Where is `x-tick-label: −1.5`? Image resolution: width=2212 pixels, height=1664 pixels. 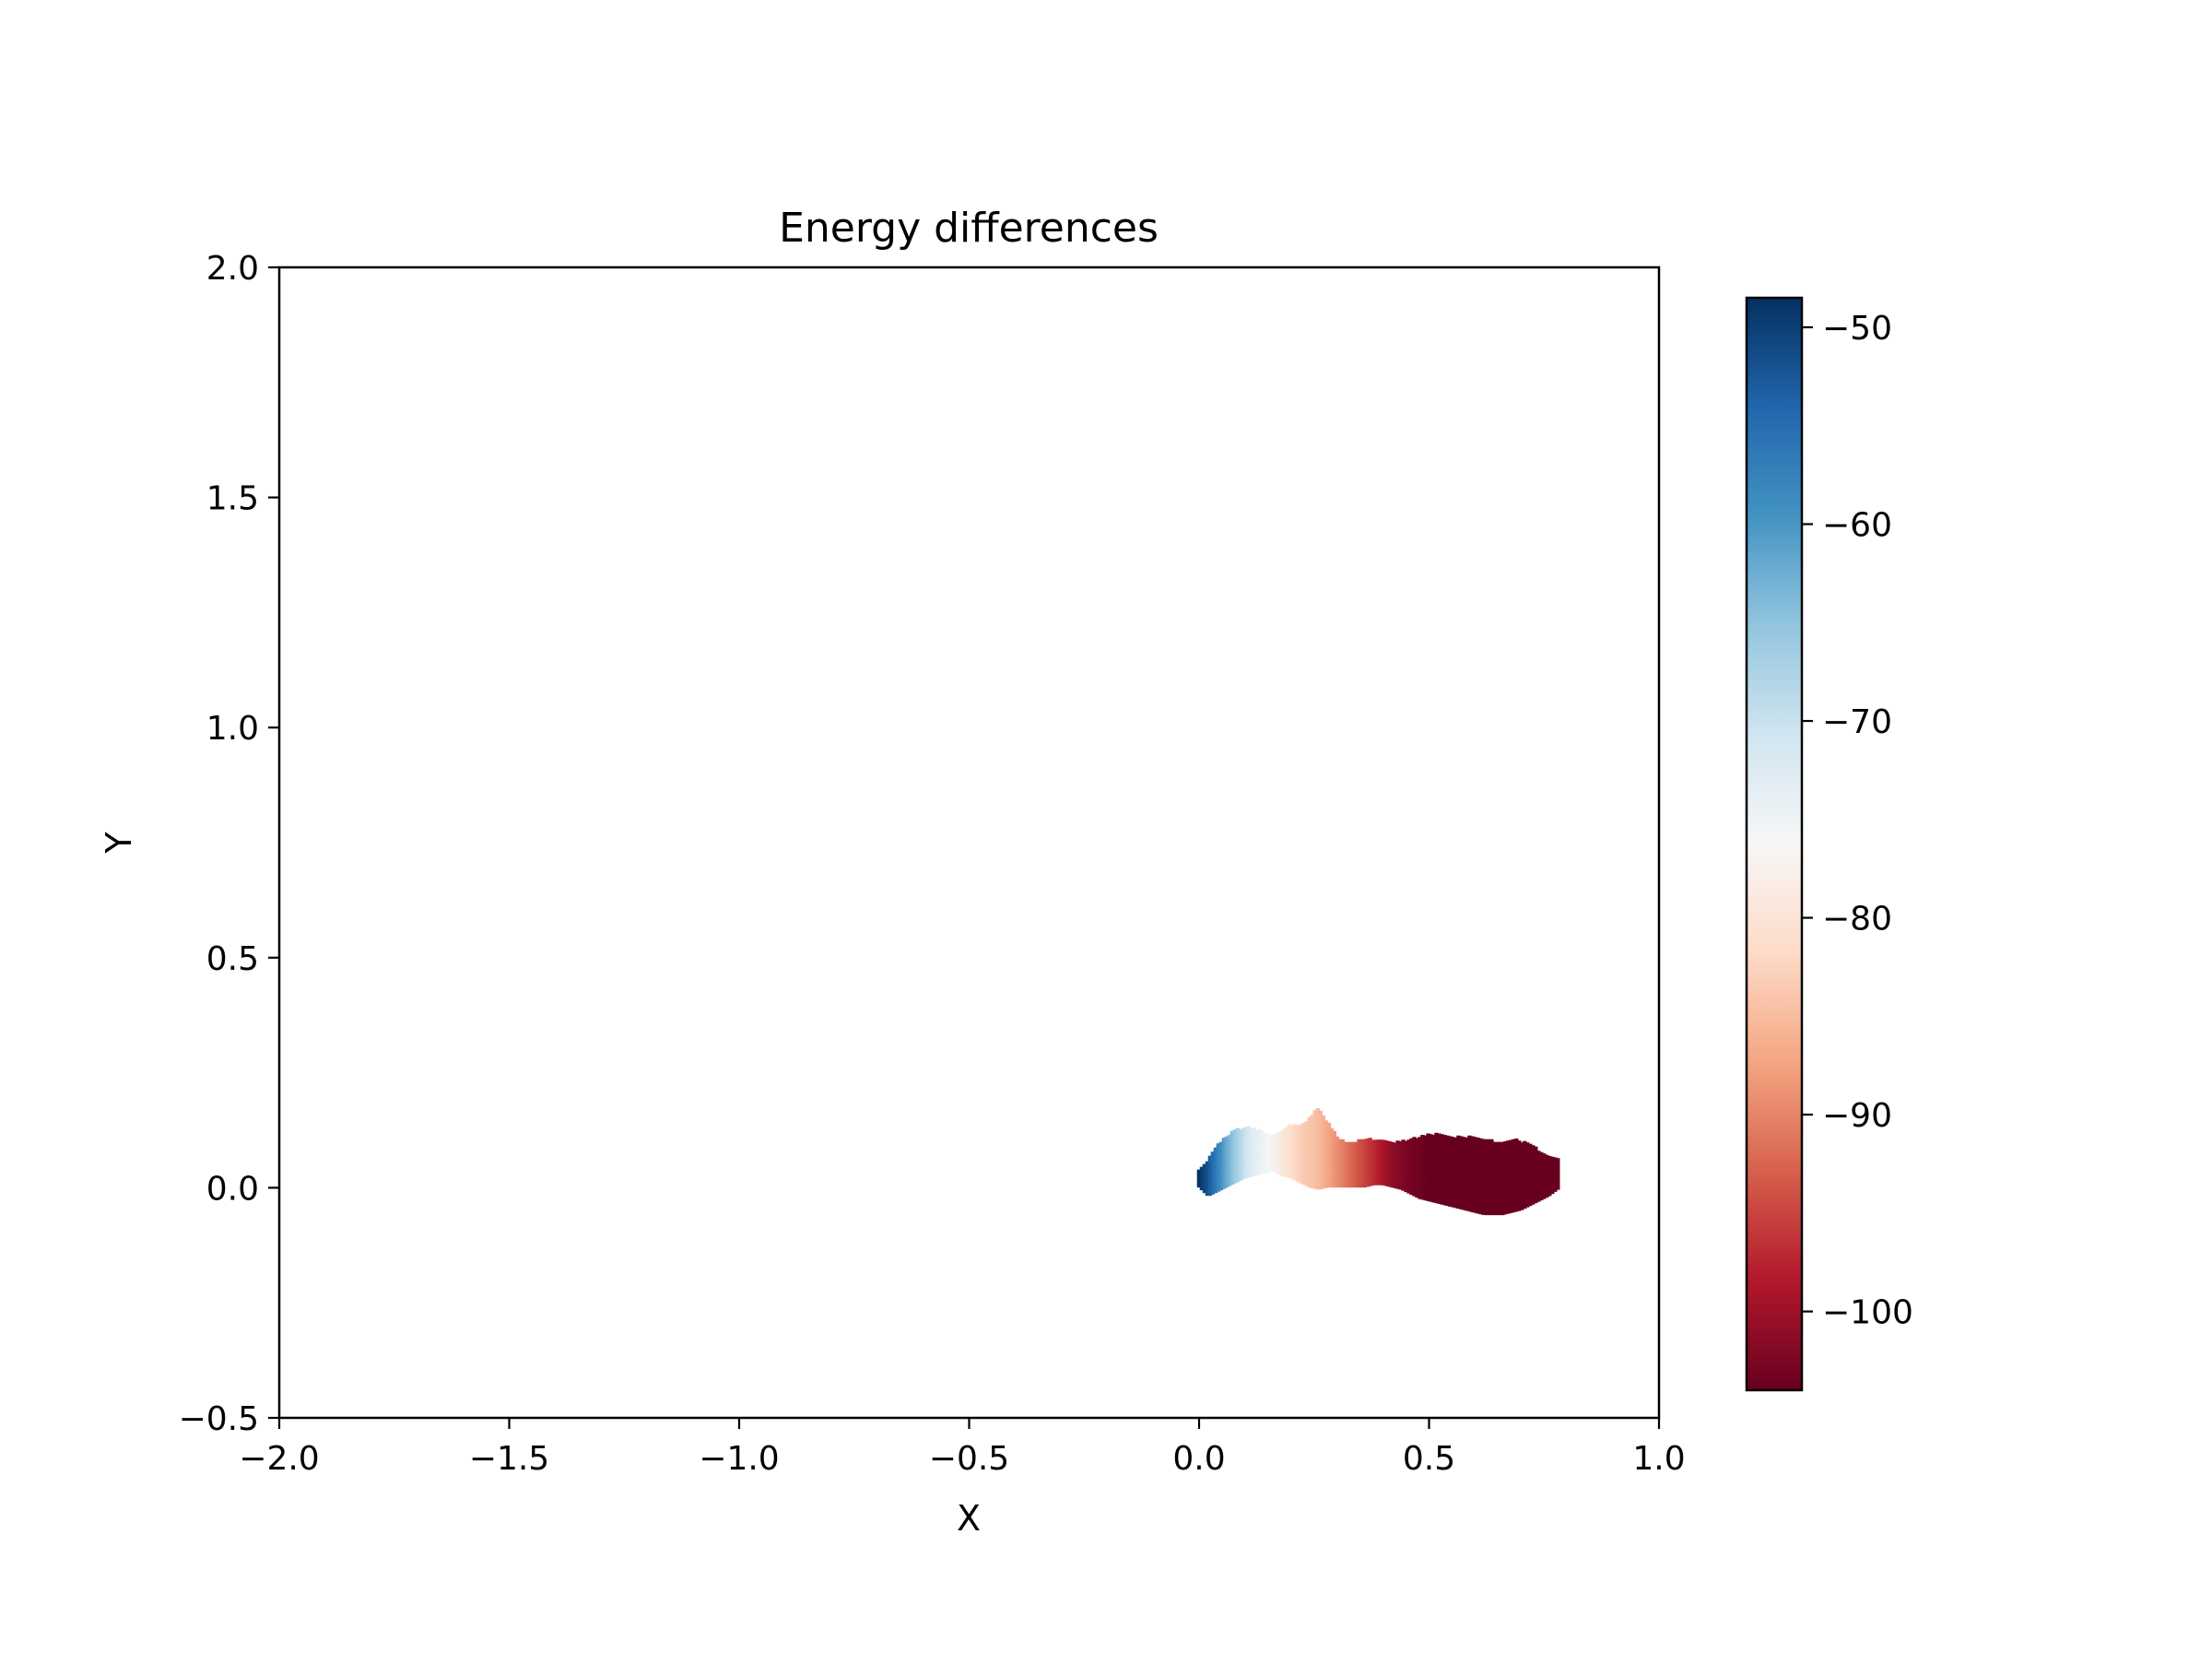
x-tick-label: −1.5 is located at coordinates (509, 1459).